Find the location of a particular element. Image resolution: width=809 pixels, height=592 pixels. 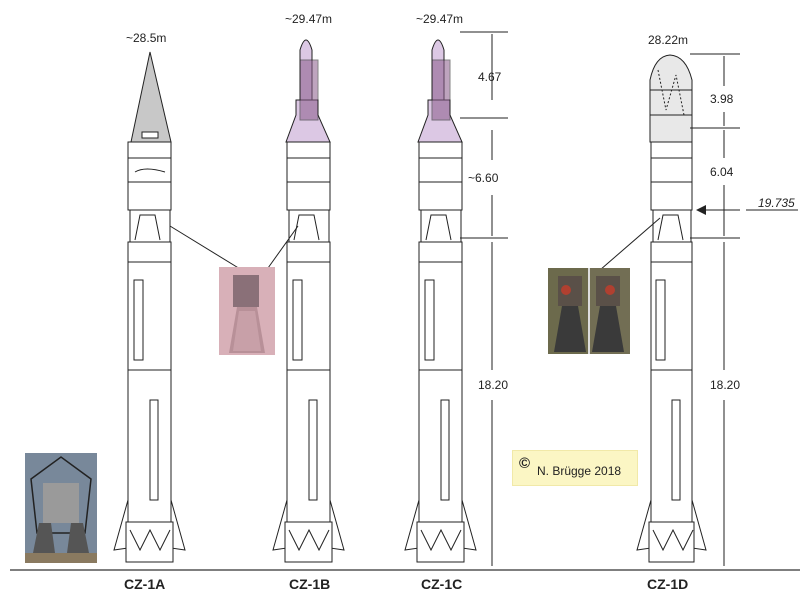

copyright-box: © N. Brügge 2018 is located at coordinates (575, 468).